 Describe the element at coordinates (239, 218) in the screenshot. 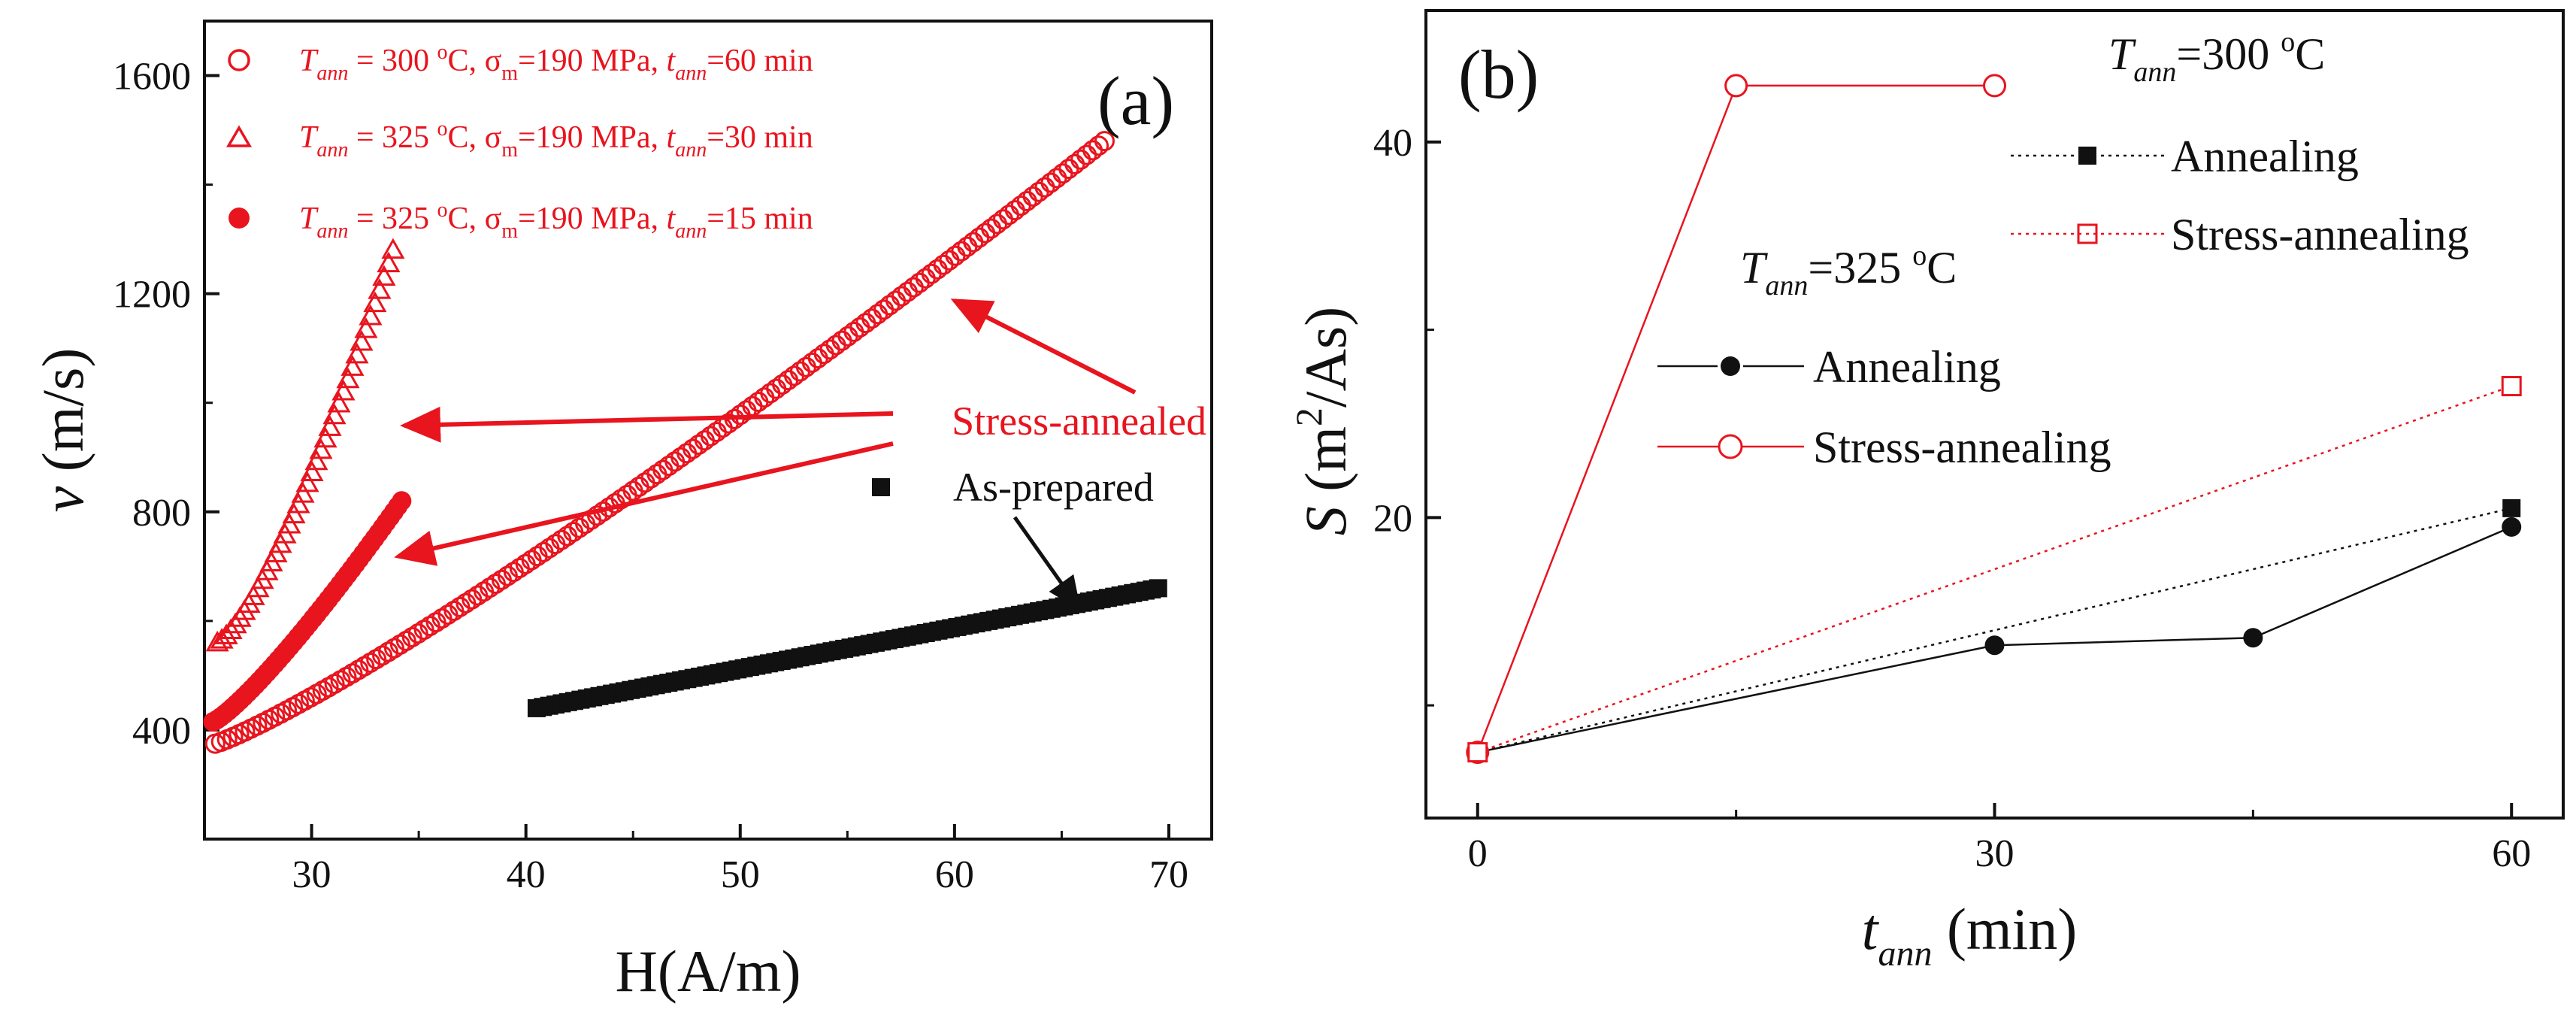

I see `legend-marker-filled-circle` at that location.